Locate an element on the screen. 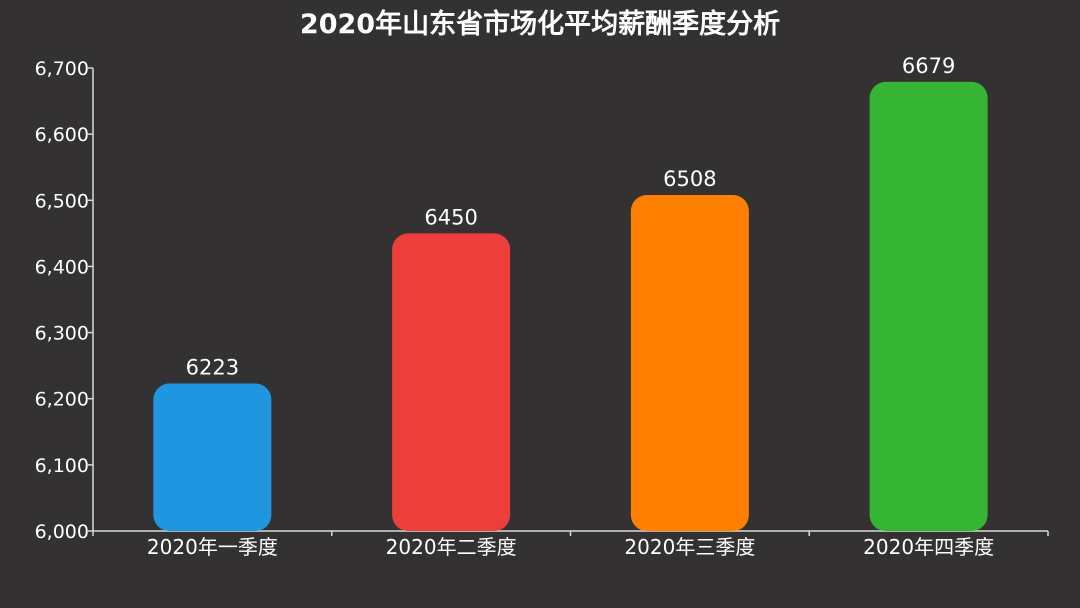 The height and width of the screenshot is (608, 1080). y-tick-label: 6,000 is located at coordinates (62, 532).